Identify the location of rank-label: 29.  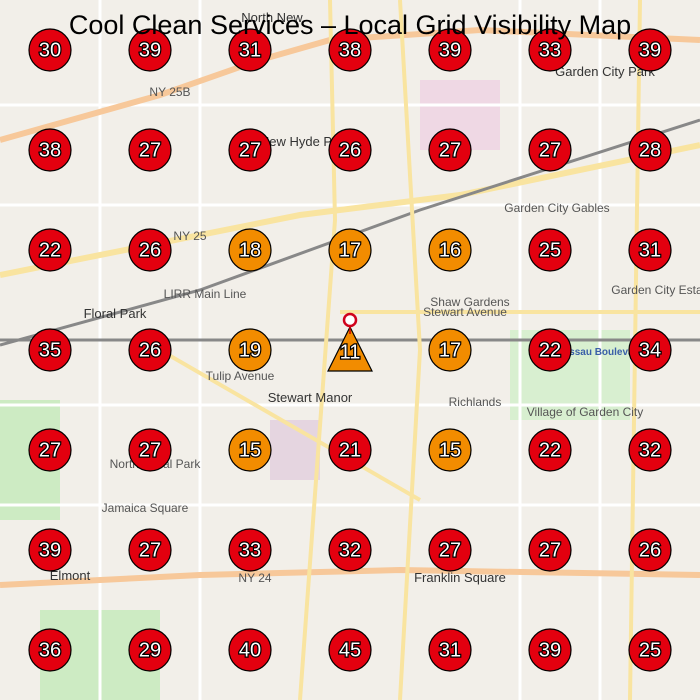
(150, 650).